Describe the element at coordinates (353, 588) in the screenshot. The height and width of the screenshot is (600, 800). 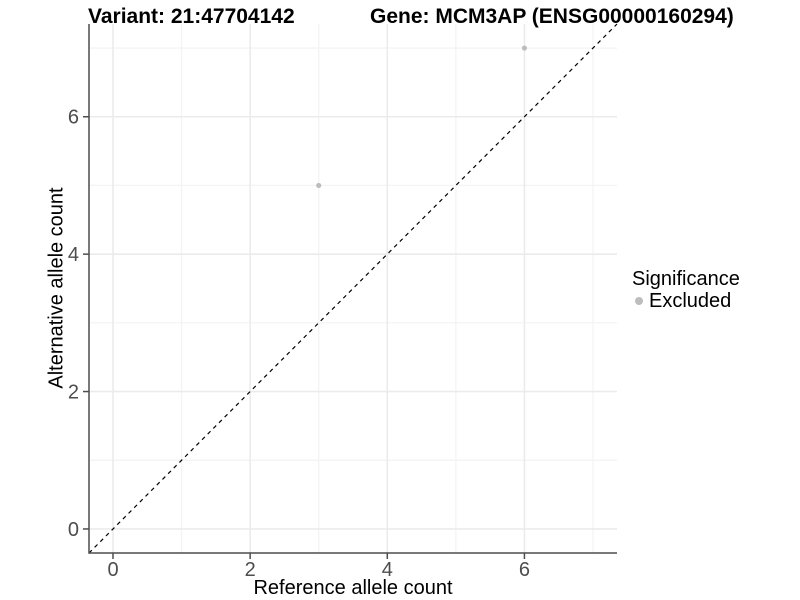
I see `x-axis-title: Reference allele count` at that location.